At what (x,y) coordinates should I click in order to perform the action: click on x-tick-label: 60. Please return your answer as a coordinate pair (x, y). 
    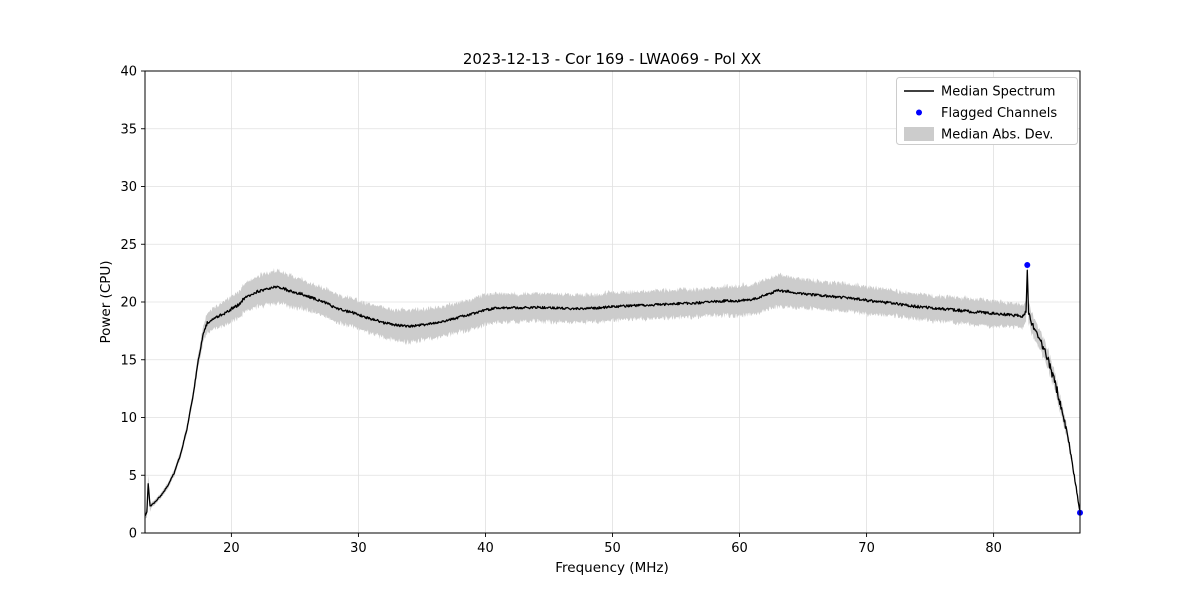
    Looking at the image, I should click on (739, 548).